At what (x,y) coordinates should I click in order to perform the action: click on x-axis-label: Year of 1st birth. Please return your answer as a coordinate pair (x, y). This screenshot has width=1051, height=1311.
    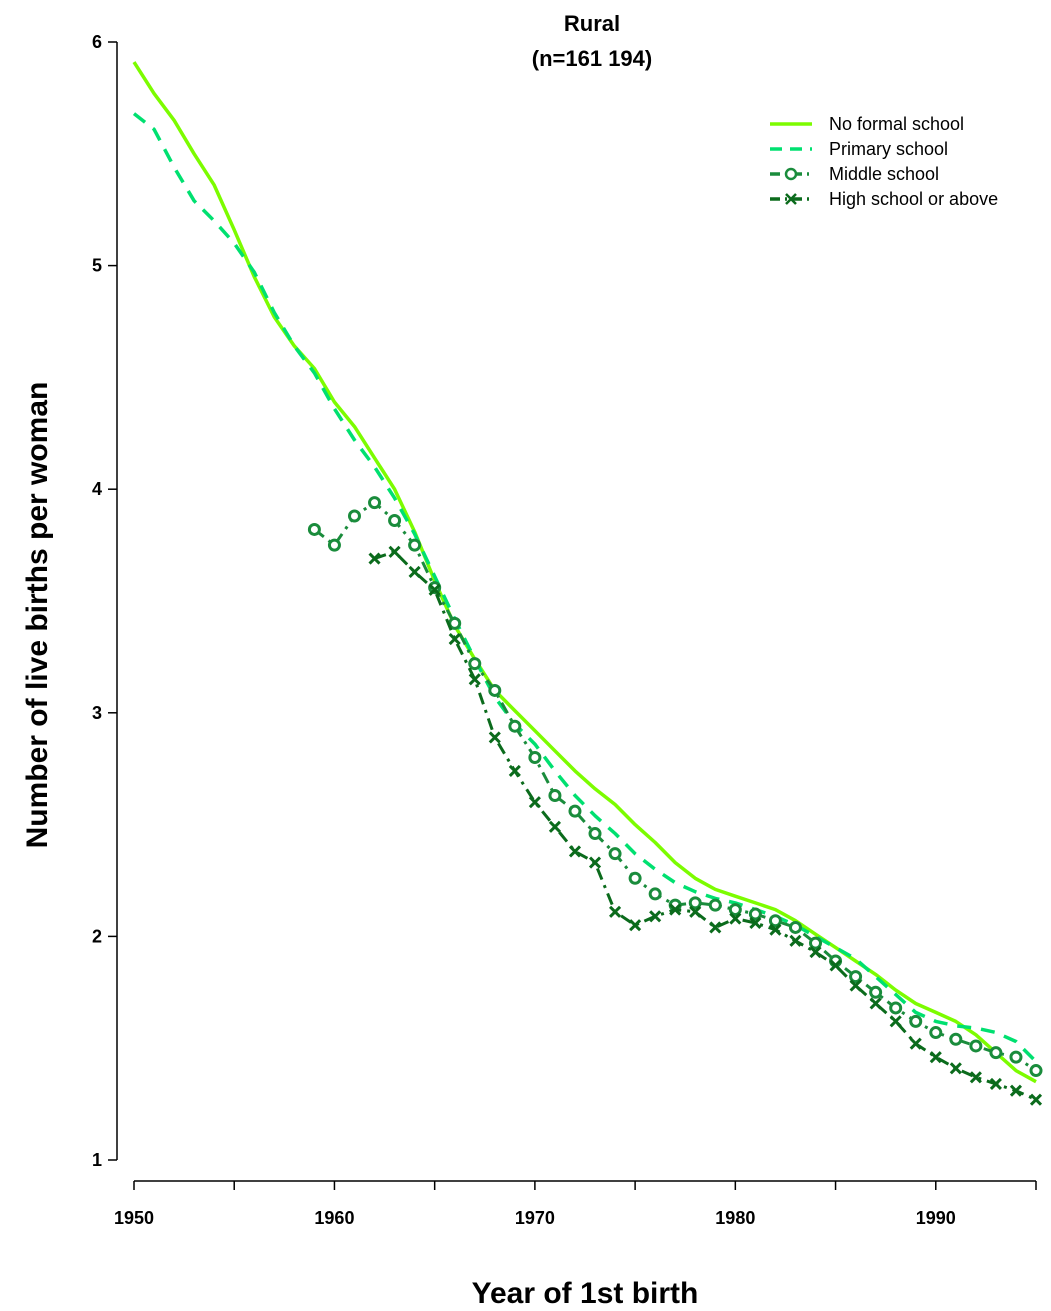
    Looking at the image, I should click on (585, 1293).